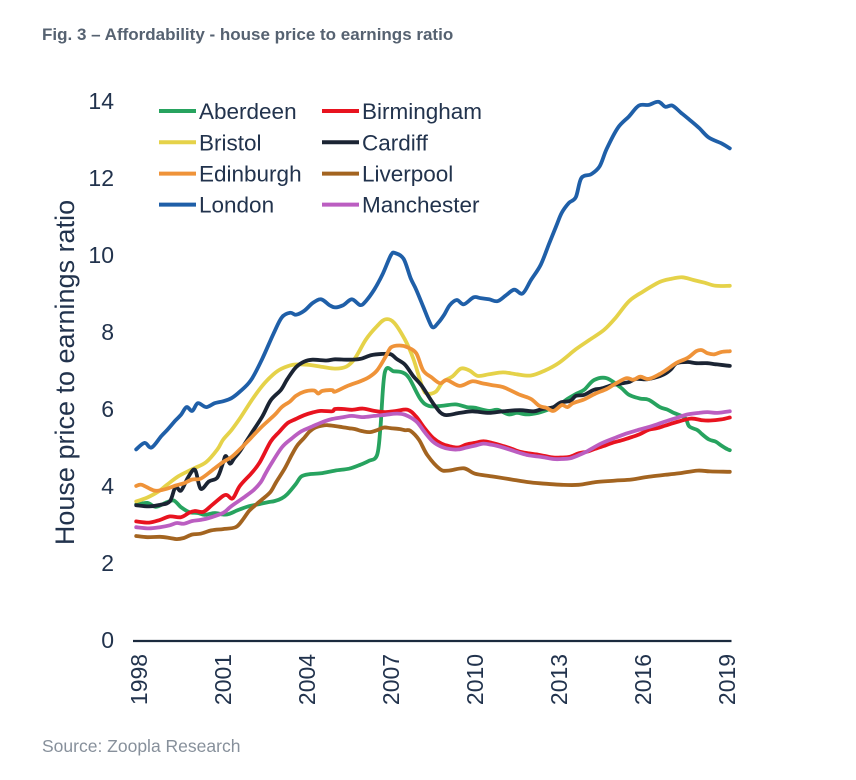  I want to click on svg-text: 10, so click(101, 255).